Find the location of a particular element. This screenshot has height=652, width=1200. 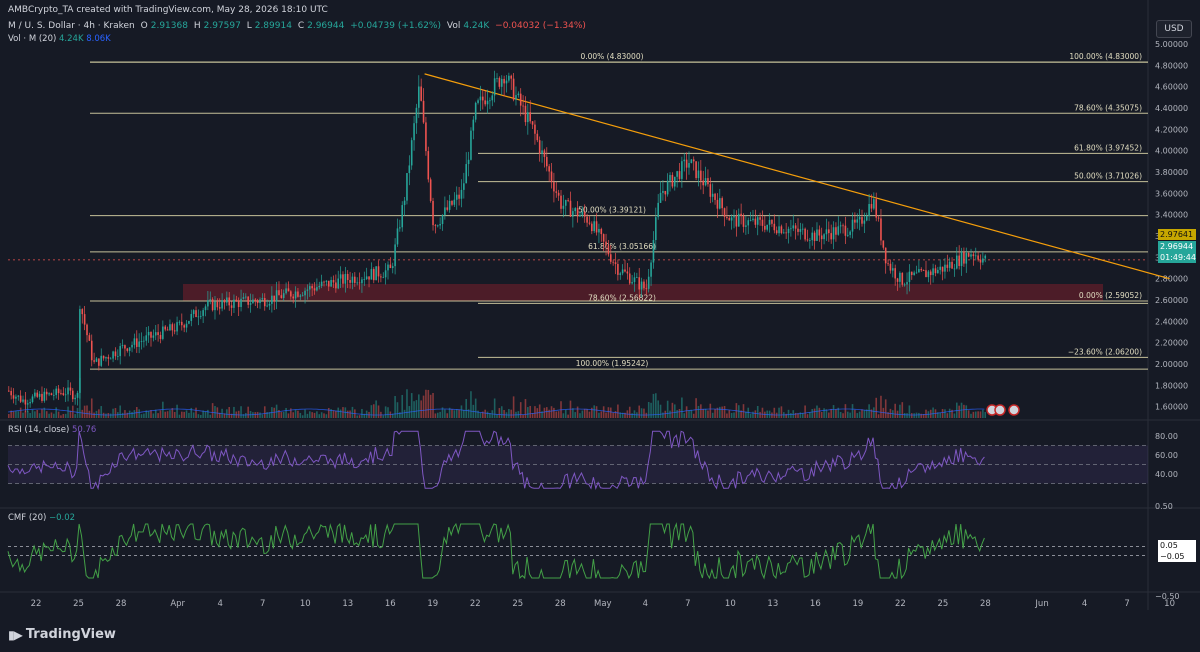

time-tick-label: Jun is located at coordinates (1041, 604).